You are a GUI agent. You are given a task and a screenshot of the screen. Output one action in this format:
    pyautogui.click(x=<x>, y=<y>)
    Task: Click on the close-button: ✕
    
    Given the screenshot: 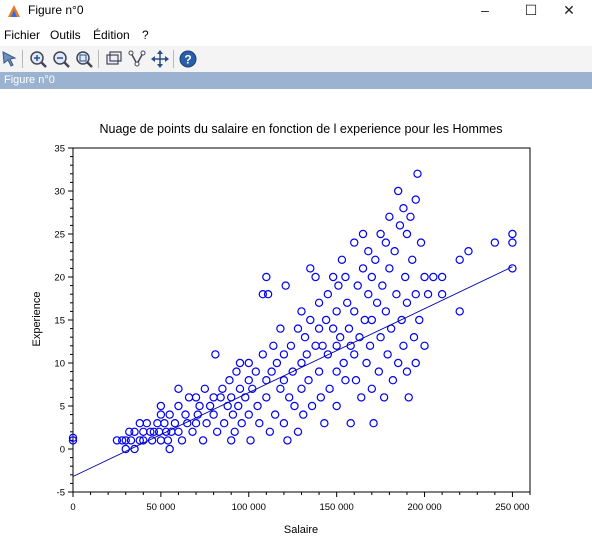 What is the action you would take?
    pyautogui.click(x=569, y=10)
    